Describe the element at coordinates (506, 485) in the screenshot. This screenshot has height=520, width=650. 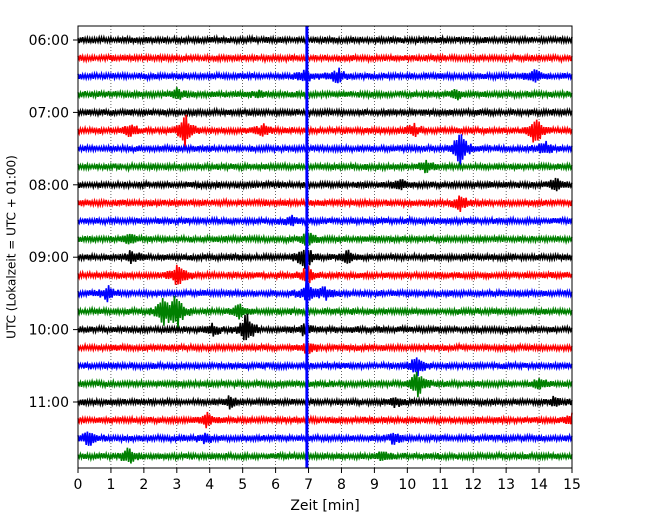
I see `x-tick-label: 13` at that location.